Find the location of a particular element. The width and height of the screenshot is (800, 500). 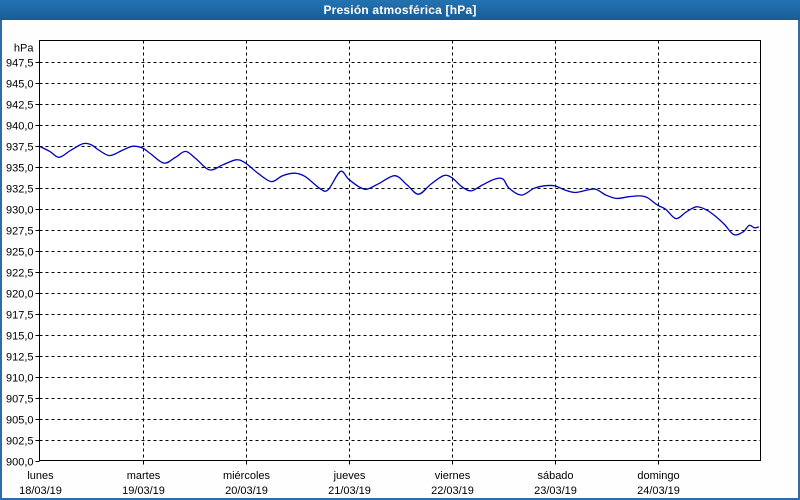

y-tick-label: 937,5 is located at coordinates (20, 148).